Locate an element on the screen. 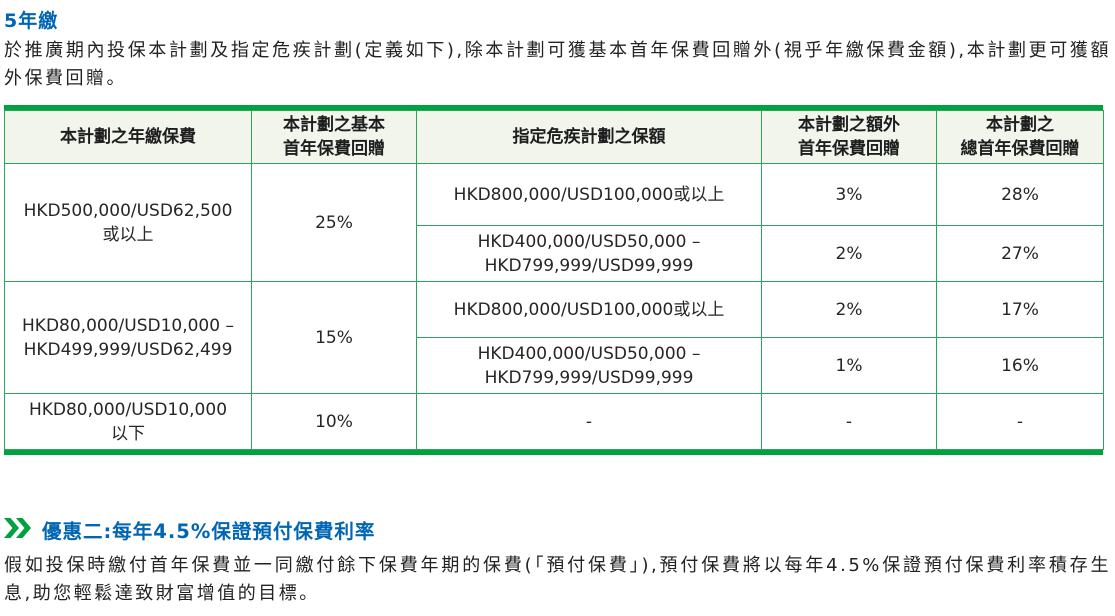 This screenshot has height=616, width=1115. cell-basic-rebate-1: 25% is located at coordinates (334, 222).